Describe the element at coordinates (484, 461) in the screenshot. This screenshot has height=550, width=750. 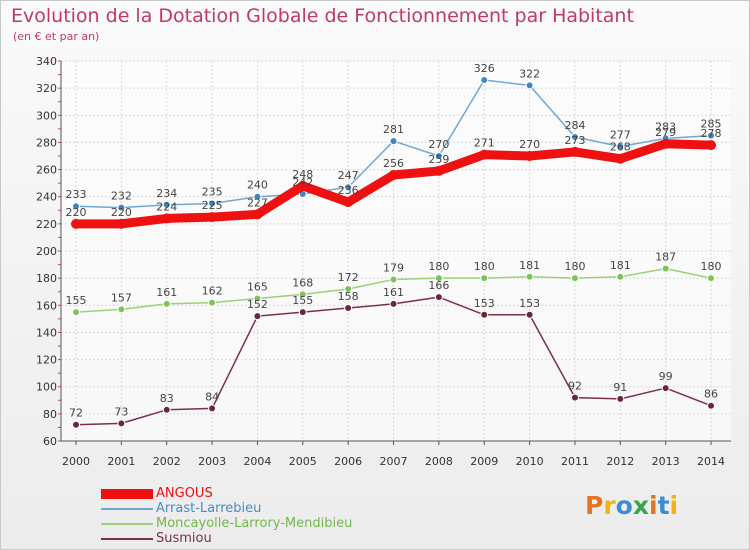
I see `x-tick-label: 2009` at that location.